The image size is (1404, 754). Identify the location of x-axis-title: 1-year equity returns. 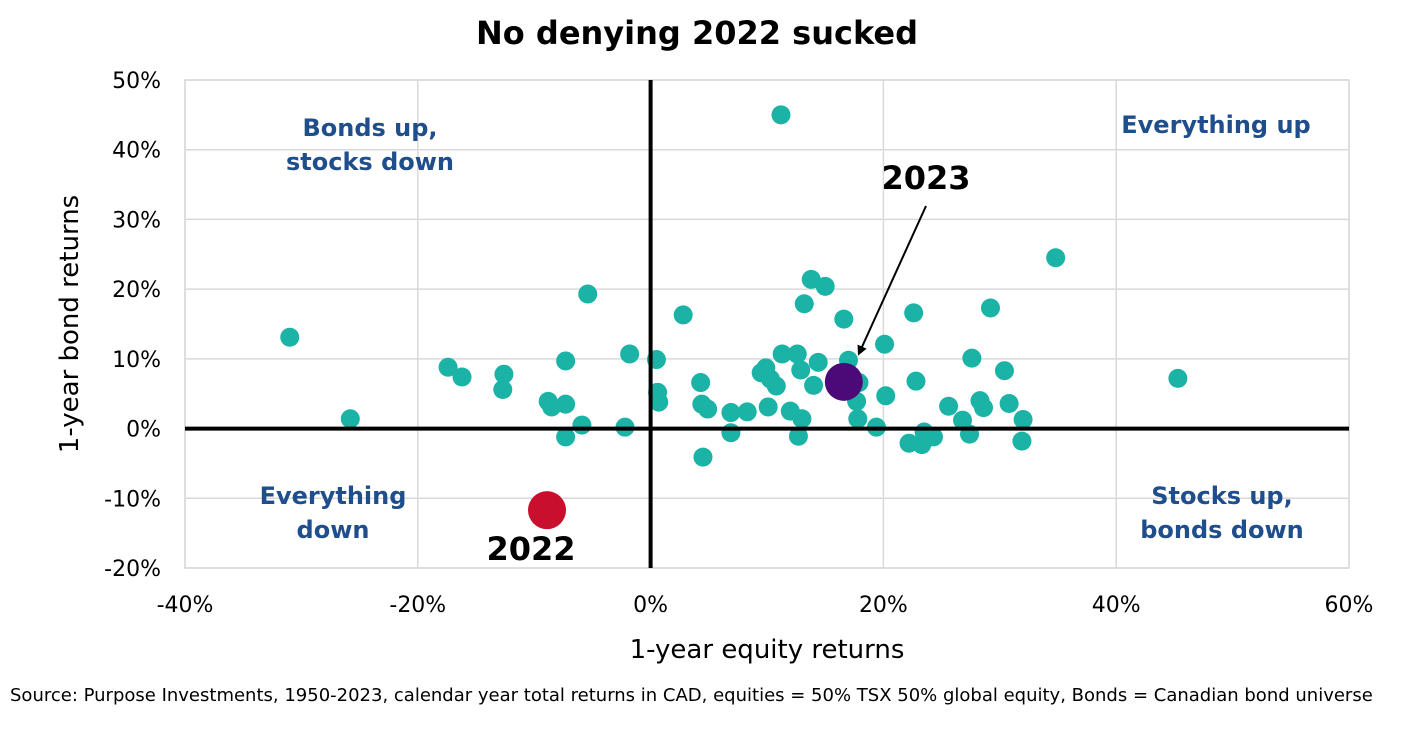
(767, 650).